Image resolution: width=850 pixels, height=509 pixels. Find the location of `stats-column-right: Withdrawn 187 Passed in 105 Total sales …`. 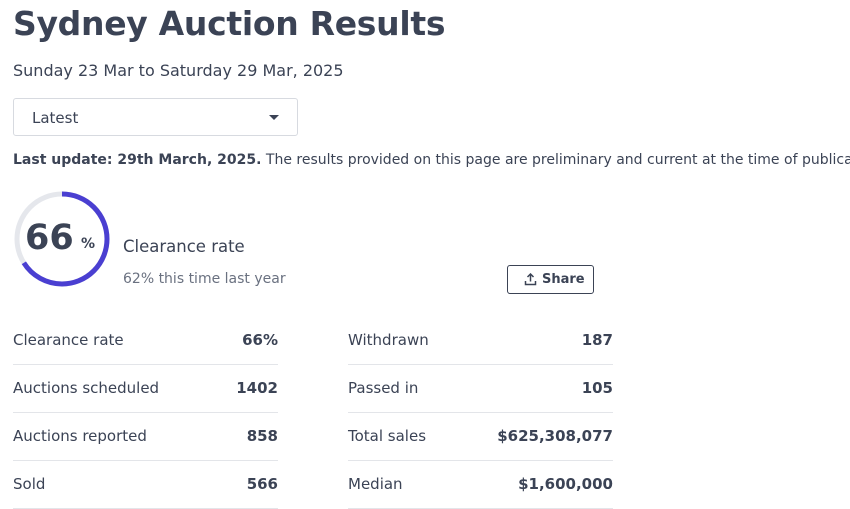

stats-column-right: Withdrawn 187 Passed in 105 Total sales … is located at coordinates (480, 413).